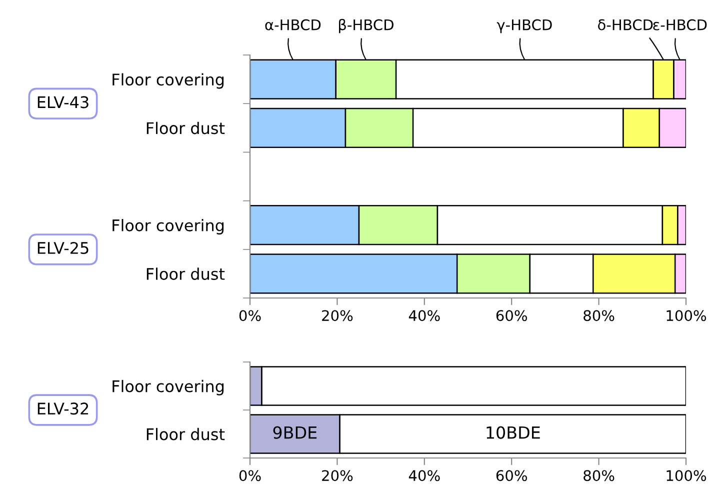 This screenshot has height=489, width=720. What do you see at coordinates (63, 248) in the screenshot?
I see `text: ELV-25` at bounding box center [63, 248].